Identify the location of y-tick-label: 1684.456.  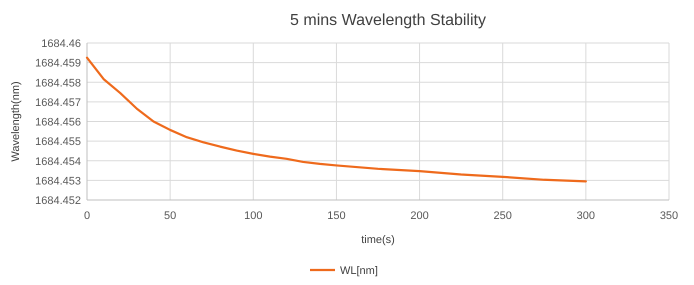
(58, 122).